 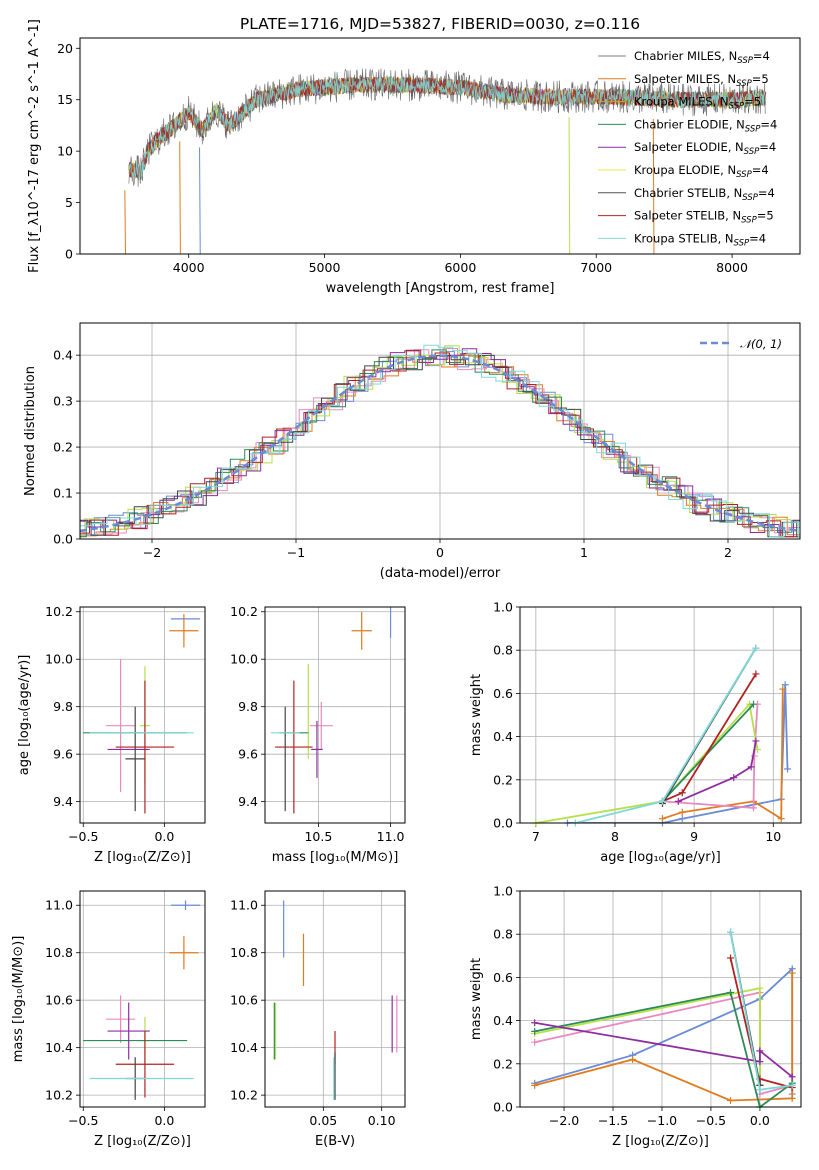 I want to click on y-tick-label: 5, so click(x=69, y=202).